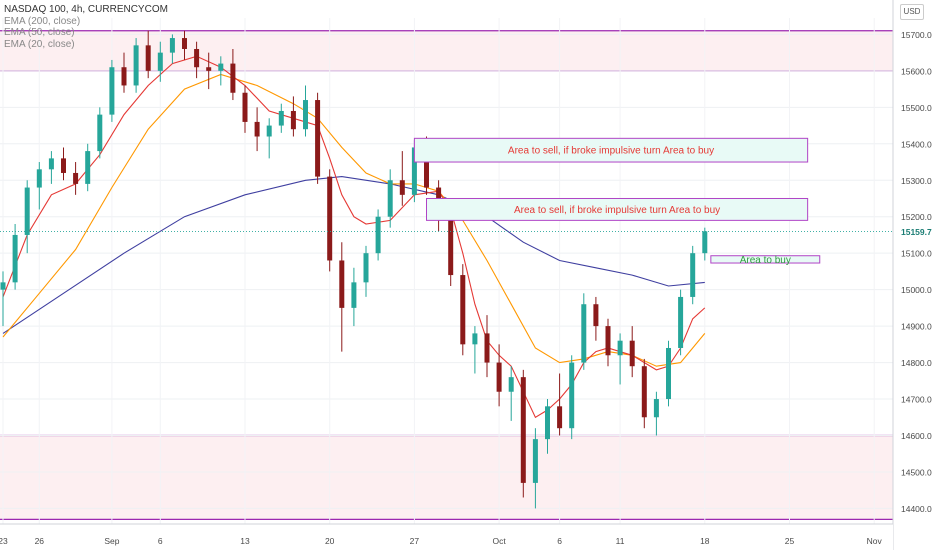 The width and height of the screenshot is (932, 555). What do you see at coordinates (916, 290) in the screenshot?
I see `price-tick-label: 15000.0` at bounding box center [916, 290].